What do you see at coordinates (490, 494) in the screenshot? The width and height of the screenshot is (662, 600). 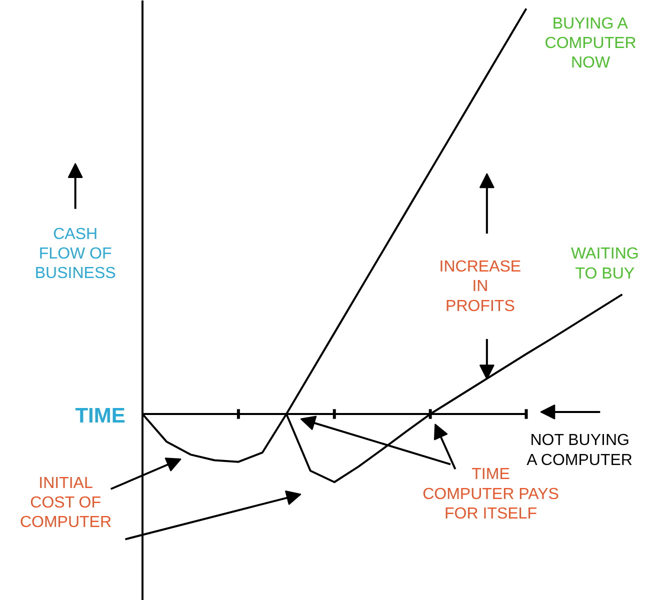 I see `annotation: TIME COMPUTER PAYS FOR ITSELF` at bounding box center [490, 494].